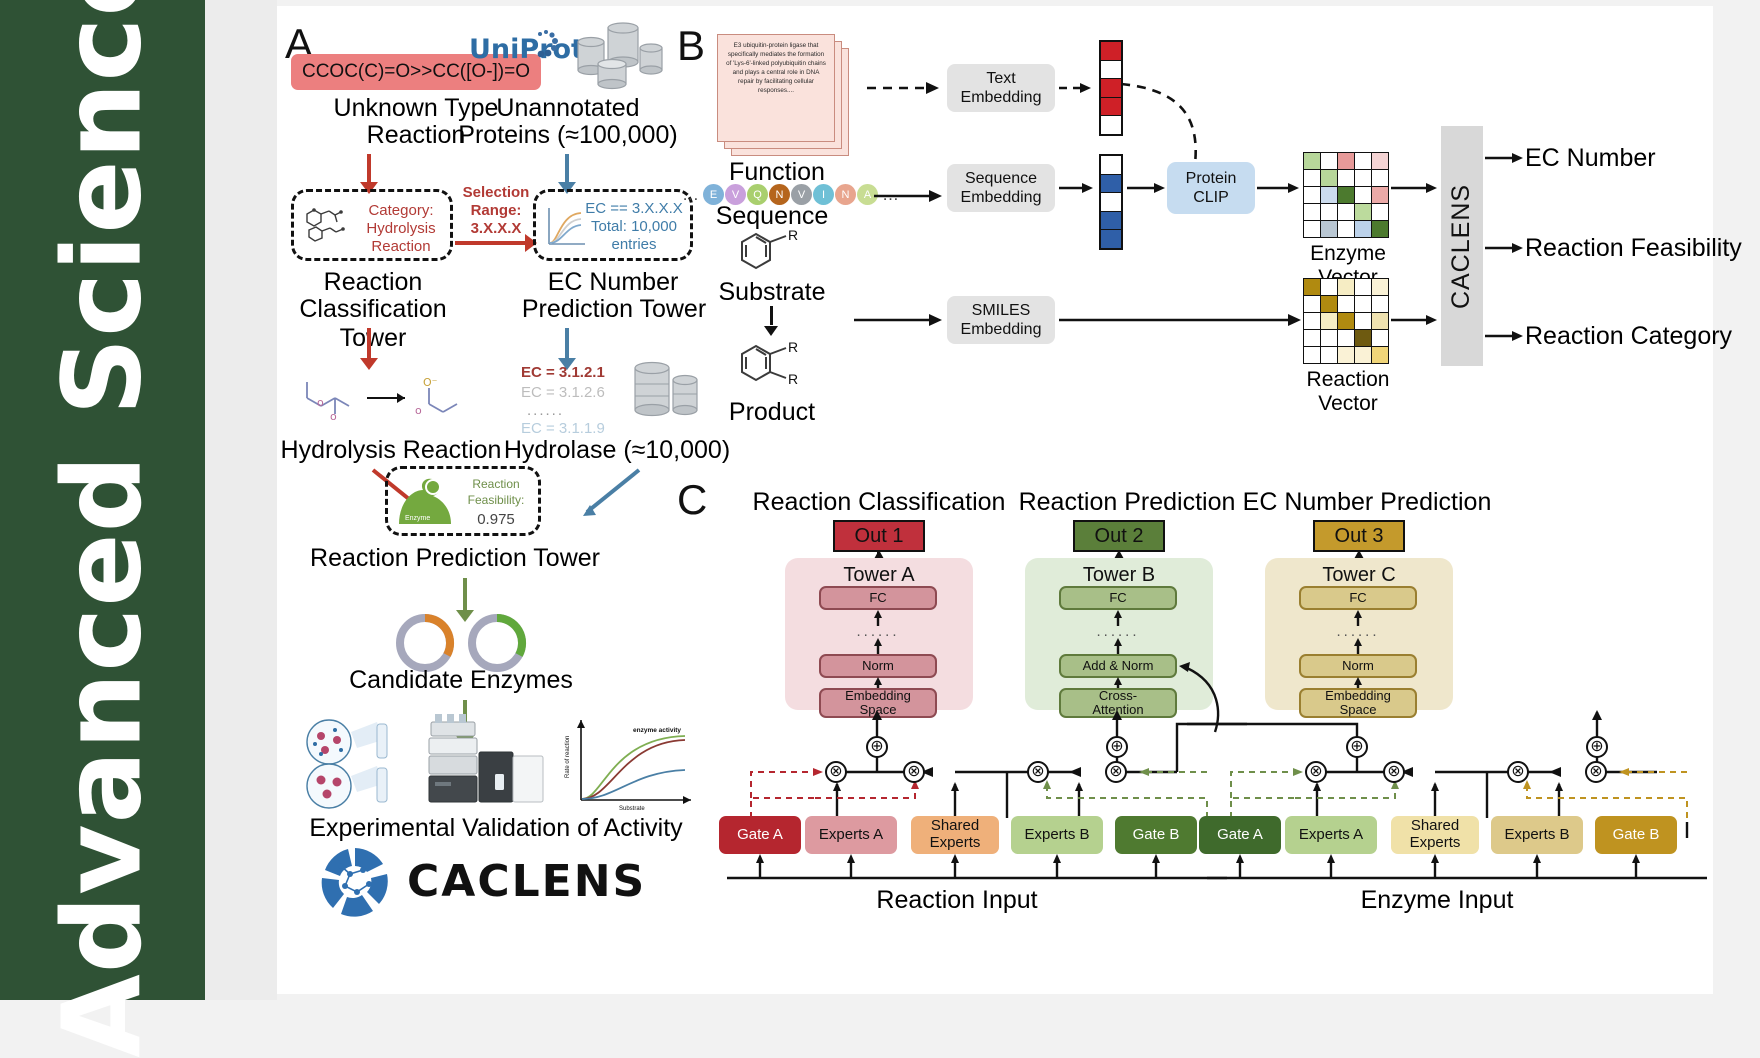  What do you see at coordinates (793, 235) in the screenshot?
I see `substrate-r-group: R` at bounding box center [793, 235].